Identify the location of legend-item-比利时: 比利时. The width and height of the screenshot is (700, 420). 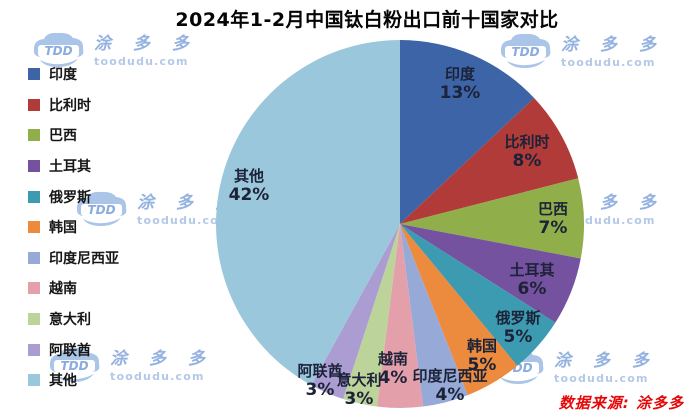
(73, 105).